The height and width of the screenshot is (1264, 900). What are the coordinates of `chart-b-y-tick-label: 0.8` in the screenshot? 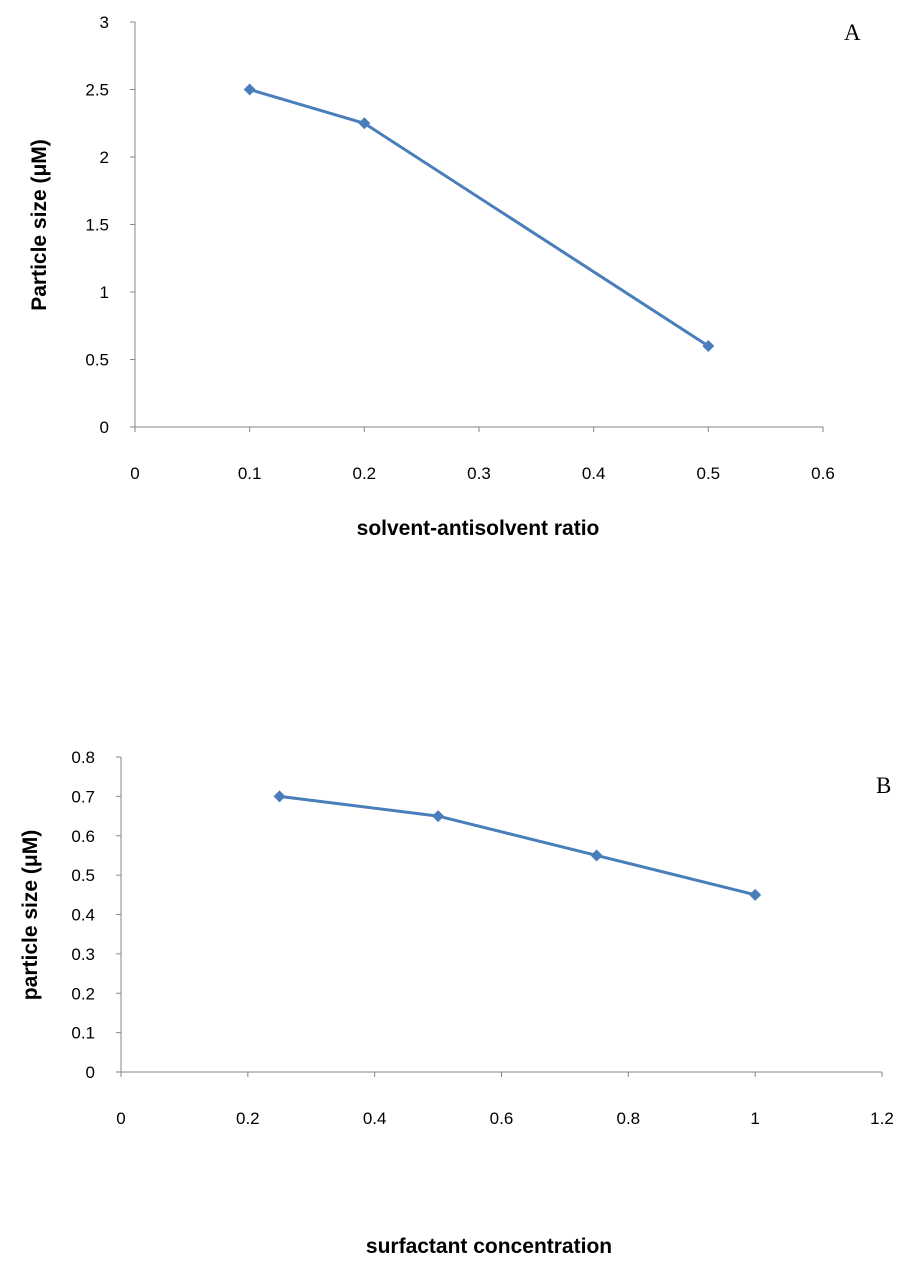 It's located at (83, 757).